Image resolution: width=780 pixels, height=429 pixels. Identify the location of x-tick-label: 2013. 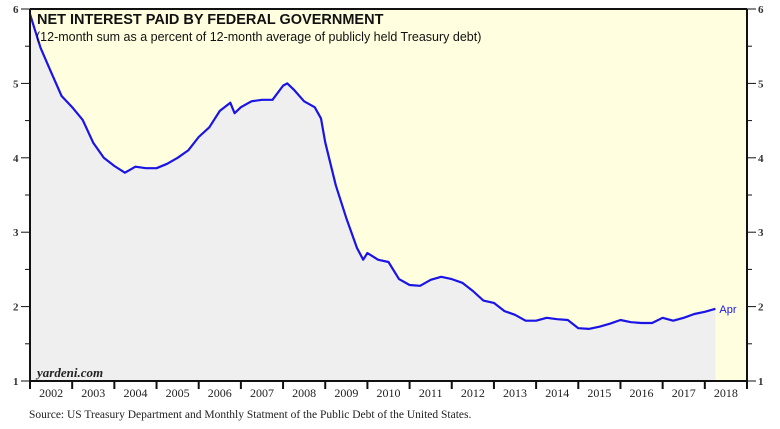
(515, 393).